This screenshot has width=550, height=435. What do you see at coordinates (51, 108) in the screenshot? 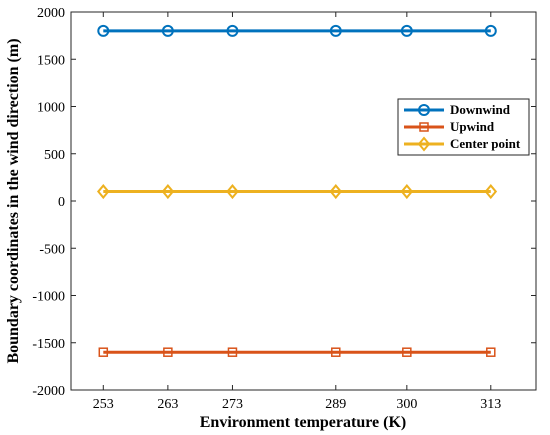
I see `y-tick-label: 1000` at bounding box center [51, 108].